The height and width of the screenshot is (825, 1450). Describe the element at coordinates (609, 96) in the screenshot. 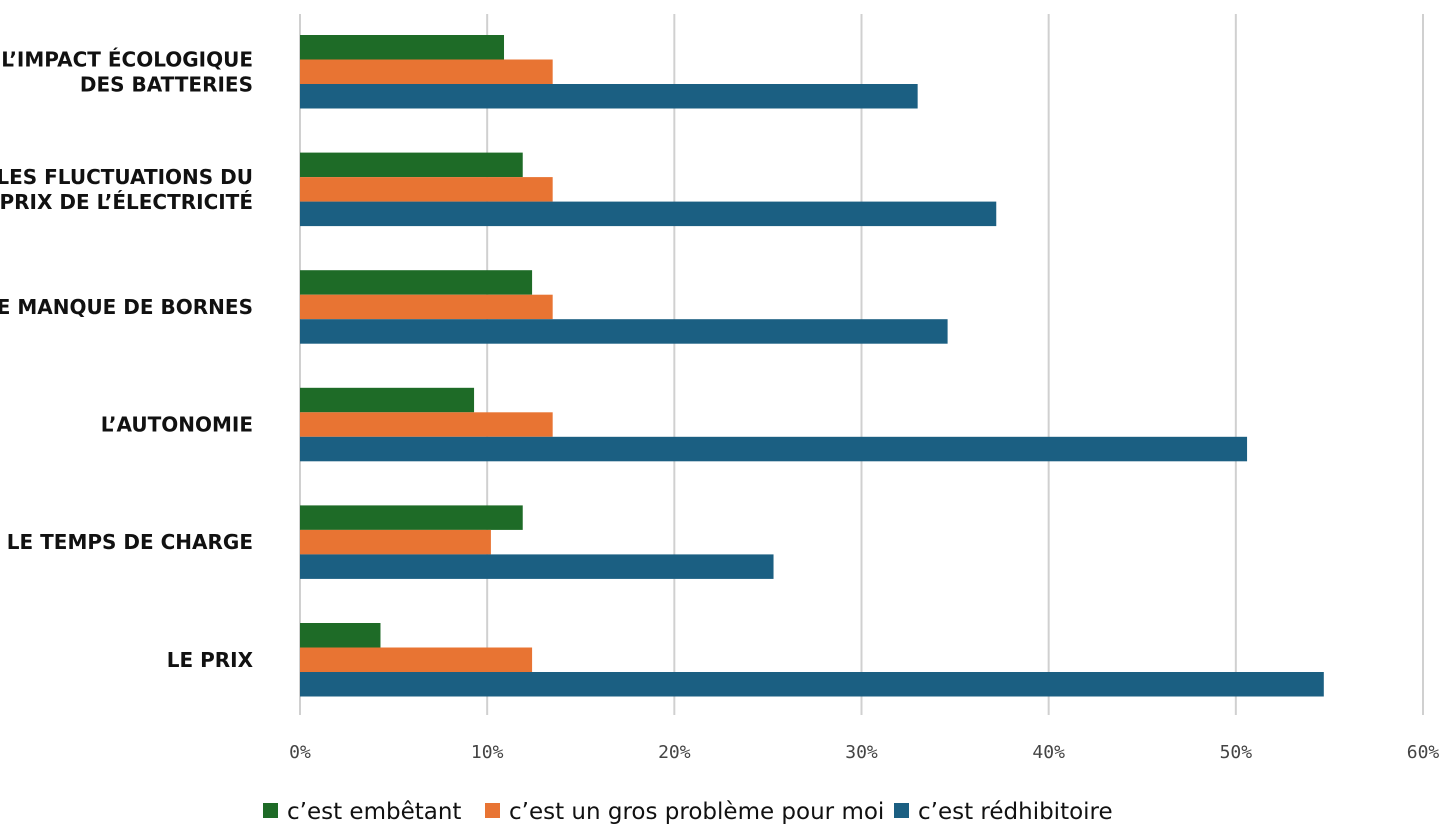

I see `bar-series2-cat0` at that location.